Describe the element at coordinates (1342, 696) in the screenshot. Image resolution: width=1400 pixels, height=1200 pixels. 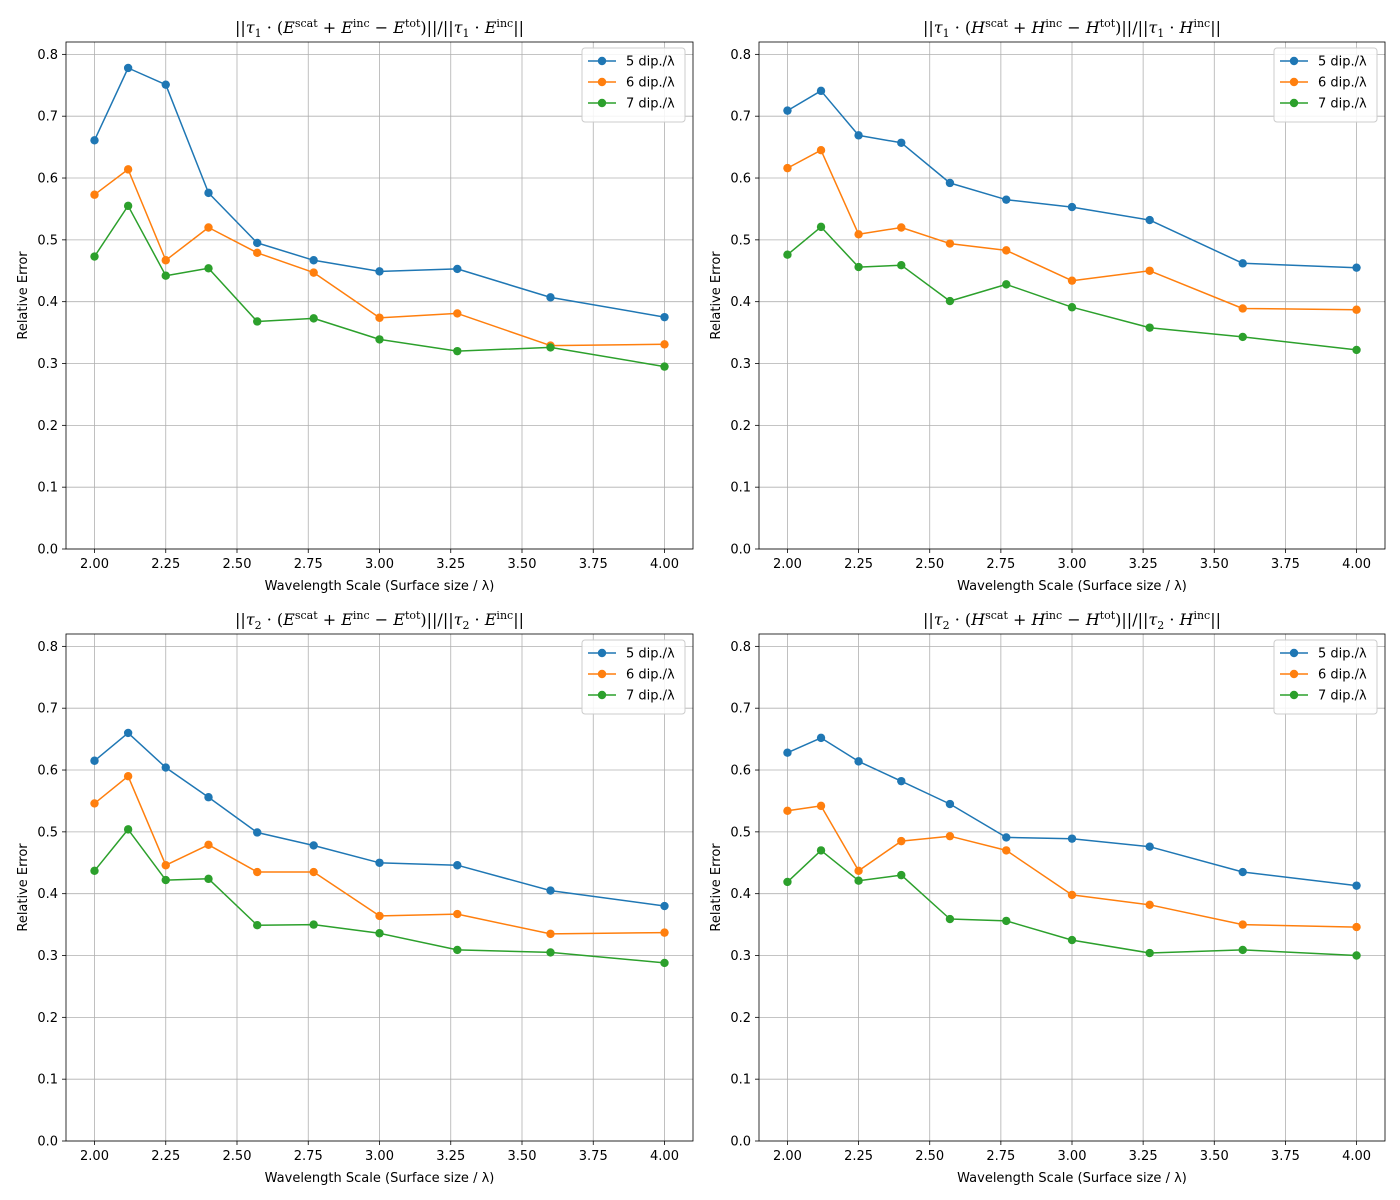
I see `legend-label: 7 dip./λ` at that location.